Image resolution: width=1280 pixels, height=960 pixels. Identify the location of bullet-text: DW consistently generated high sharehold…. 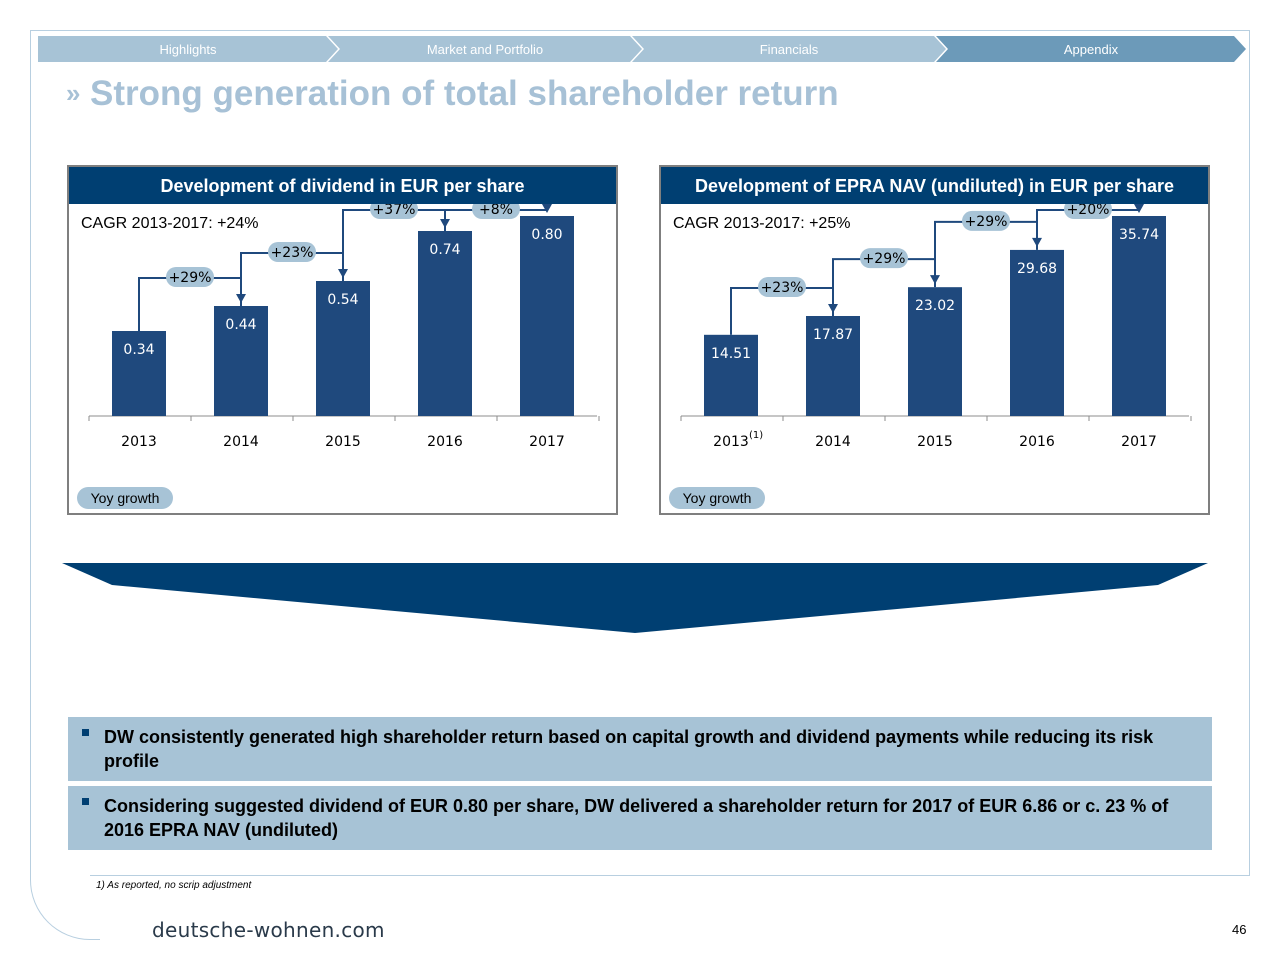
(629, 749).